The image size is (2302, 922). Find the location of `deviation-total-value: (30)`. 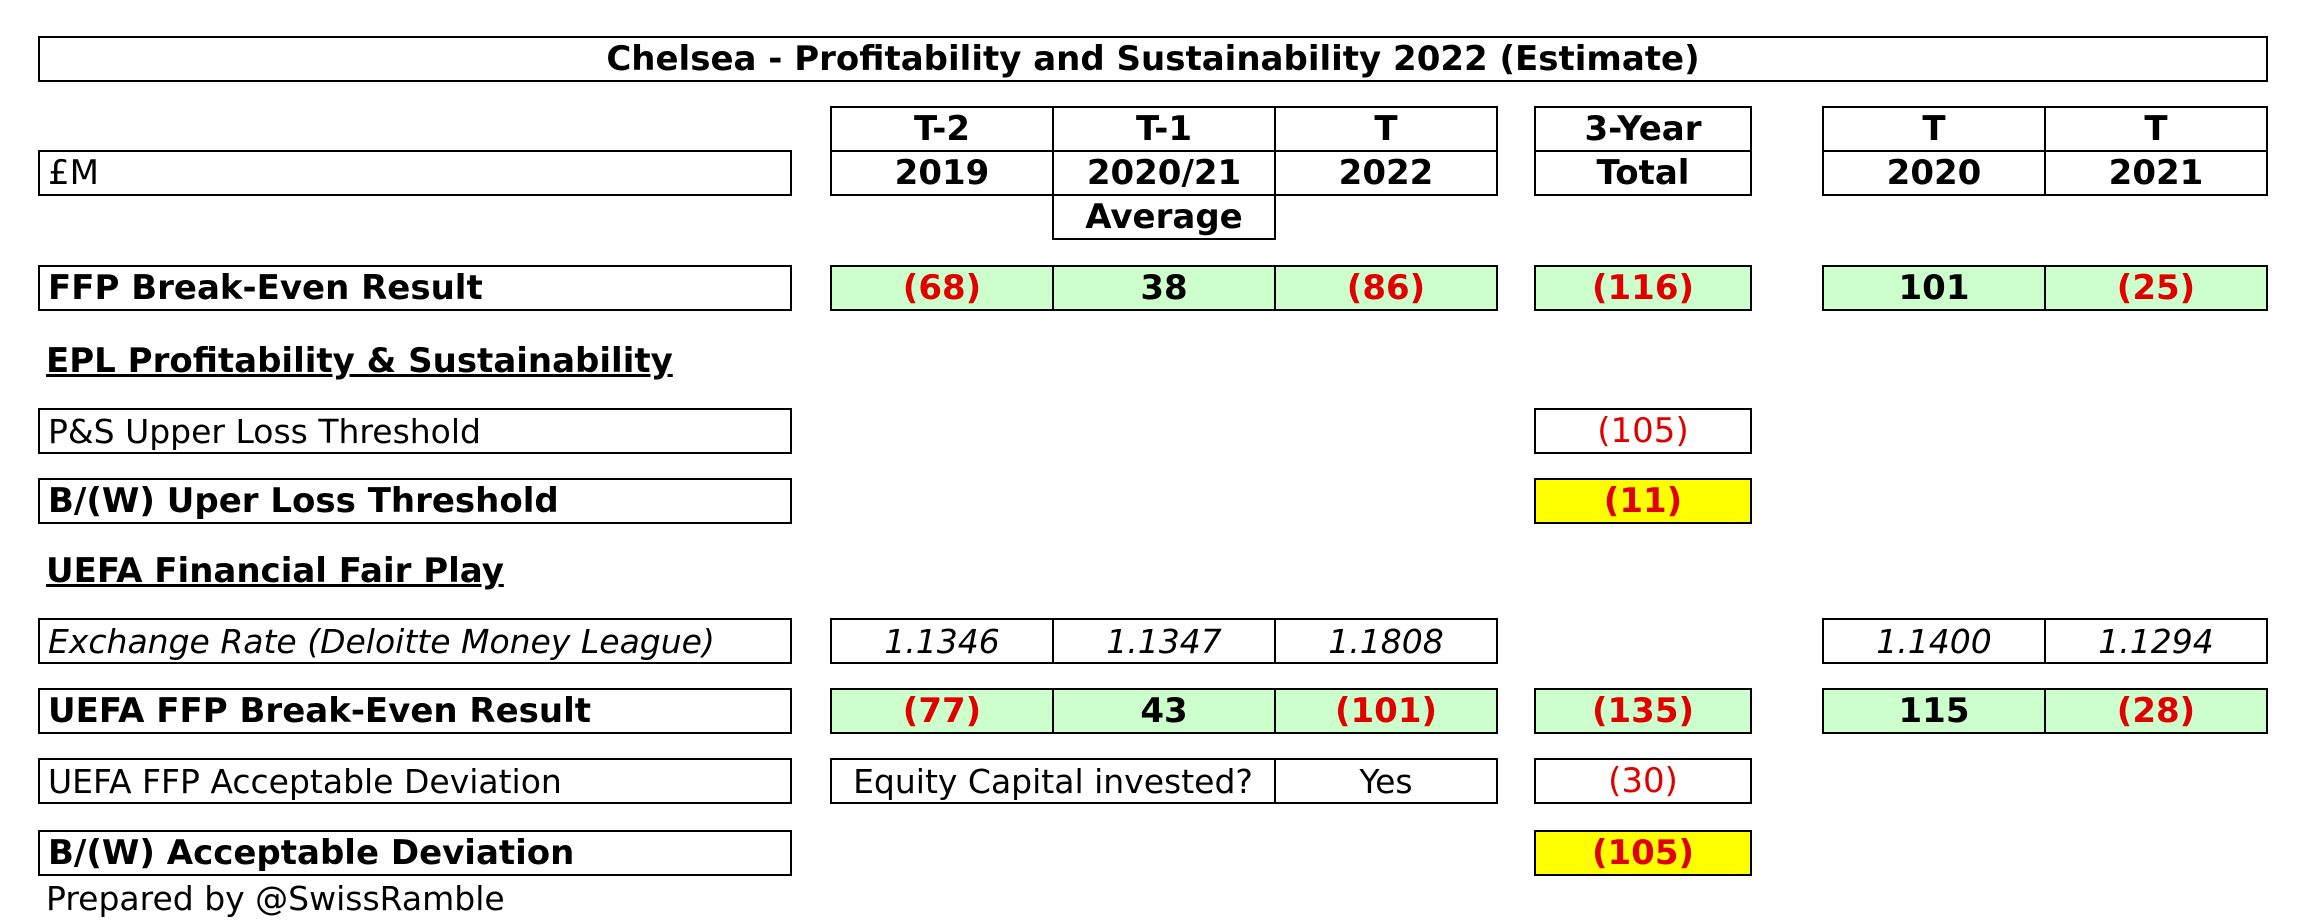

deviation-total-value: (30) is located at coordinates (1643, 781).